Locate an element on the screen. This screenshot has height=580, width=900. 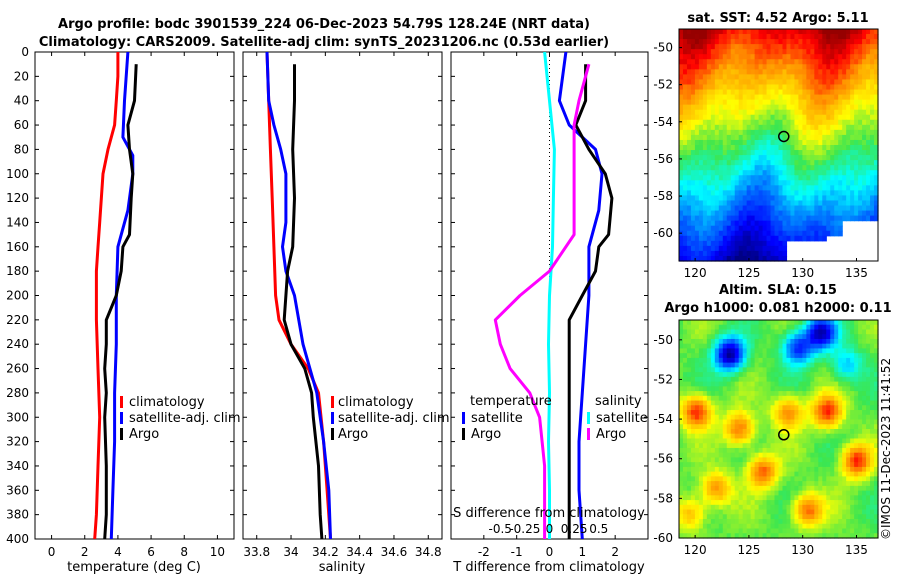
s-tick-label: -0.25 is located at coordinates (524, 529).